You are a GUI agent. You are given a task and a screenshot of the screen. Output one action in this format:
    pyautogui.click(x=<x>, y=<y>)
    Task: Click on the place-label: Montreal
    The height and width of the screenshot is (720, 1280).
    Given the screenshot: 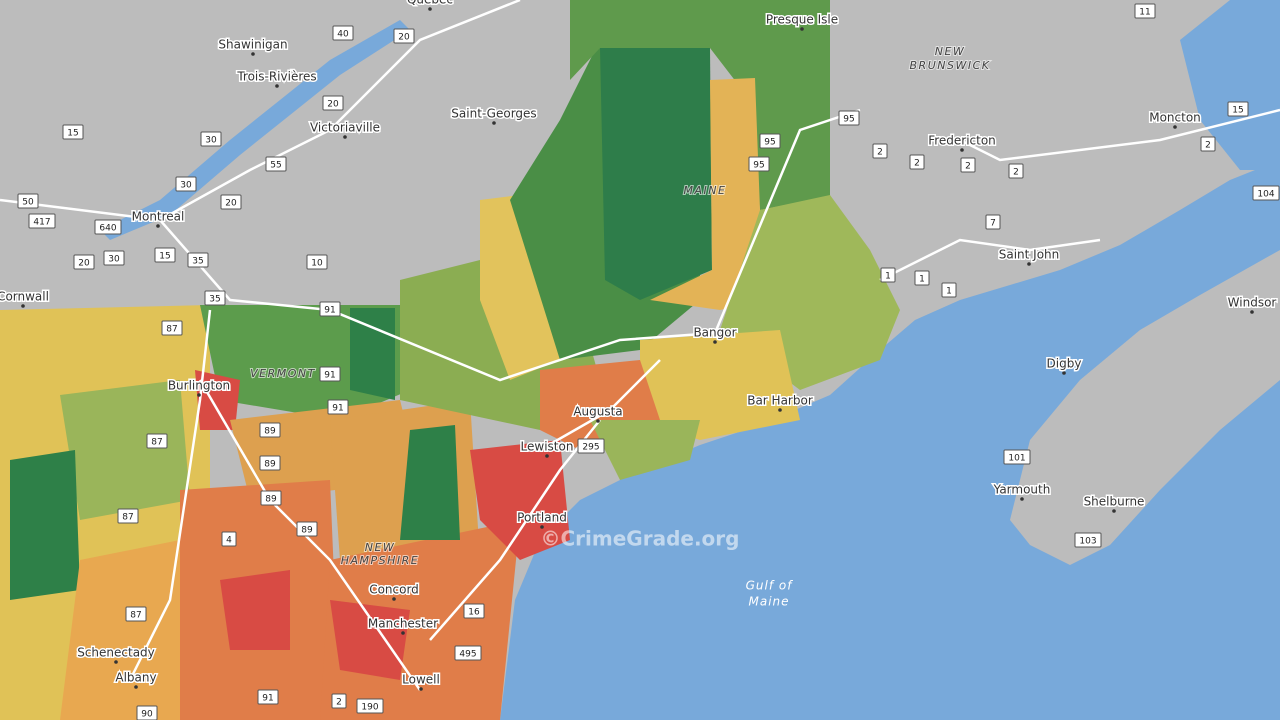 What is the action you would take?
    pyautogui.click(x=158, y=217)
    